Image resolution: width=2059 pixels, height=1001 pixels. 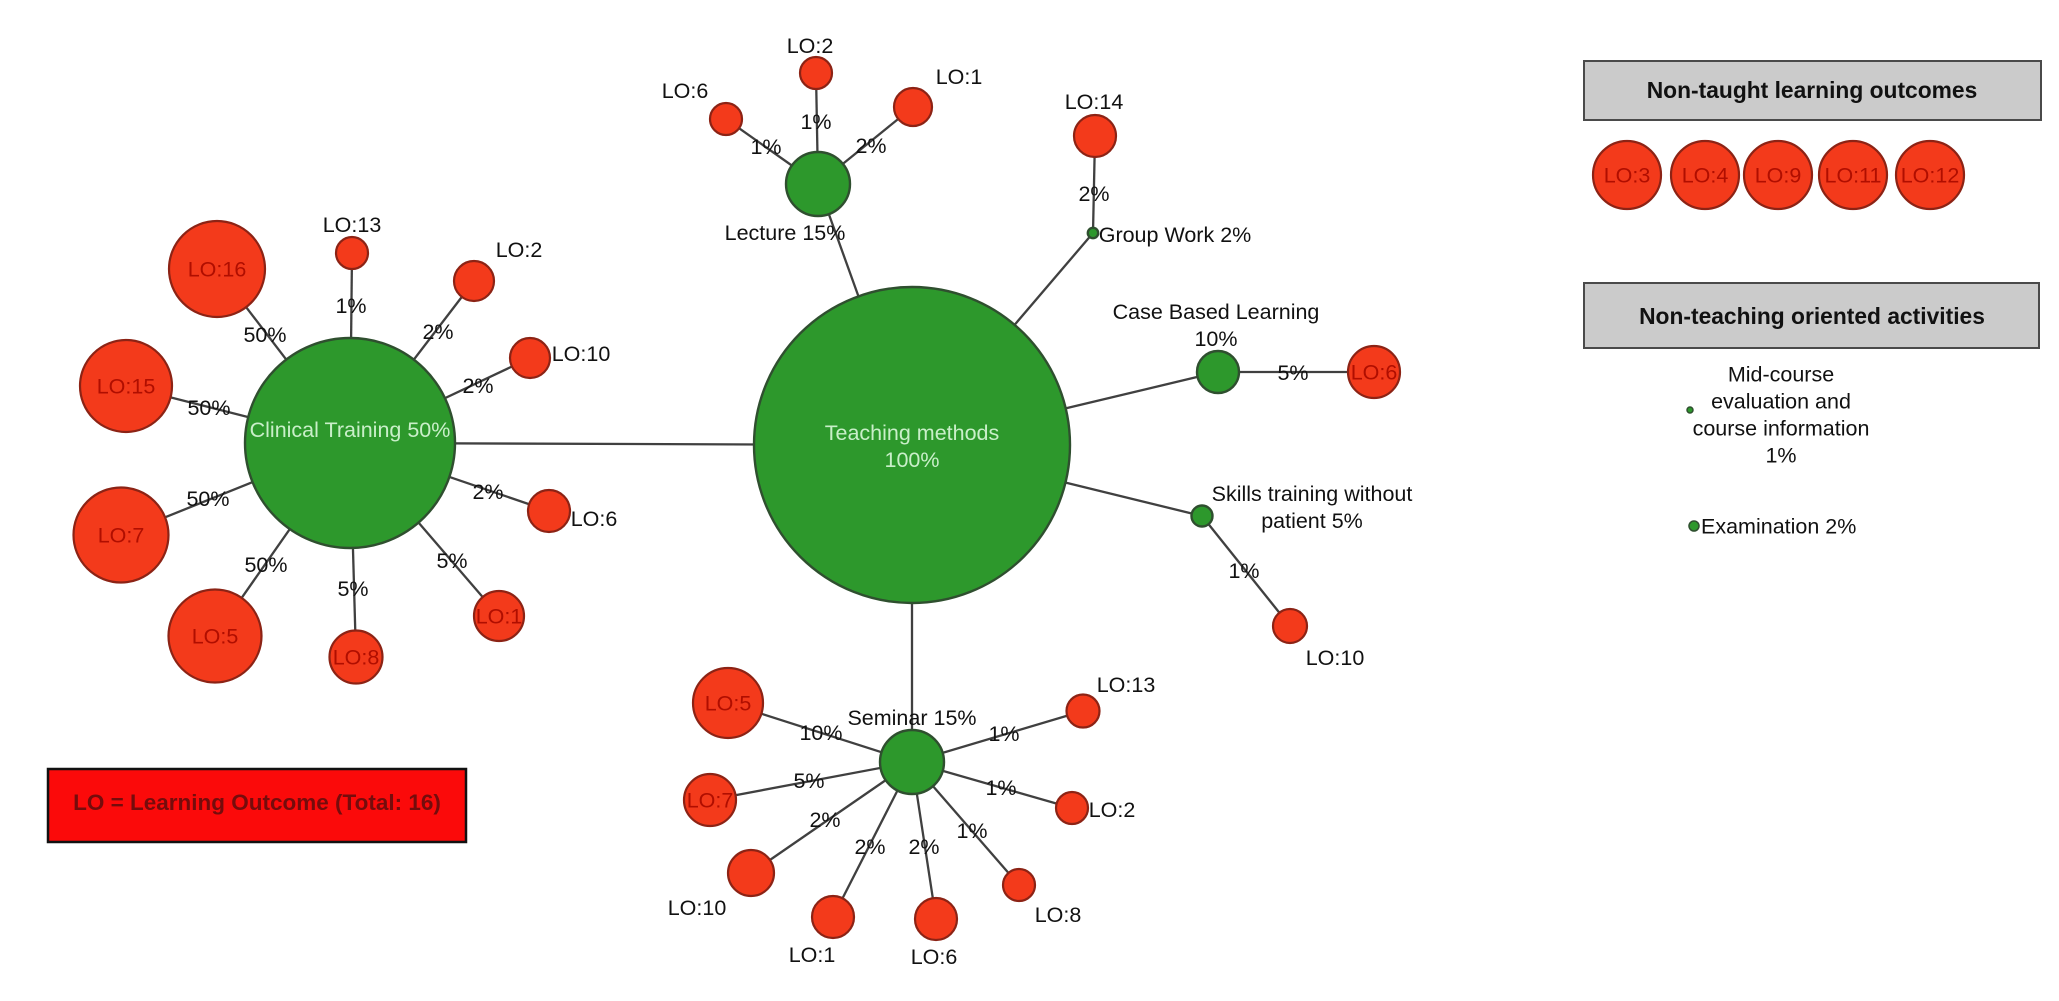 What do you see at coordinates (1781, 429) in the screenshot?
I see `svg-text: course information` at bounding box center [1781, 429].